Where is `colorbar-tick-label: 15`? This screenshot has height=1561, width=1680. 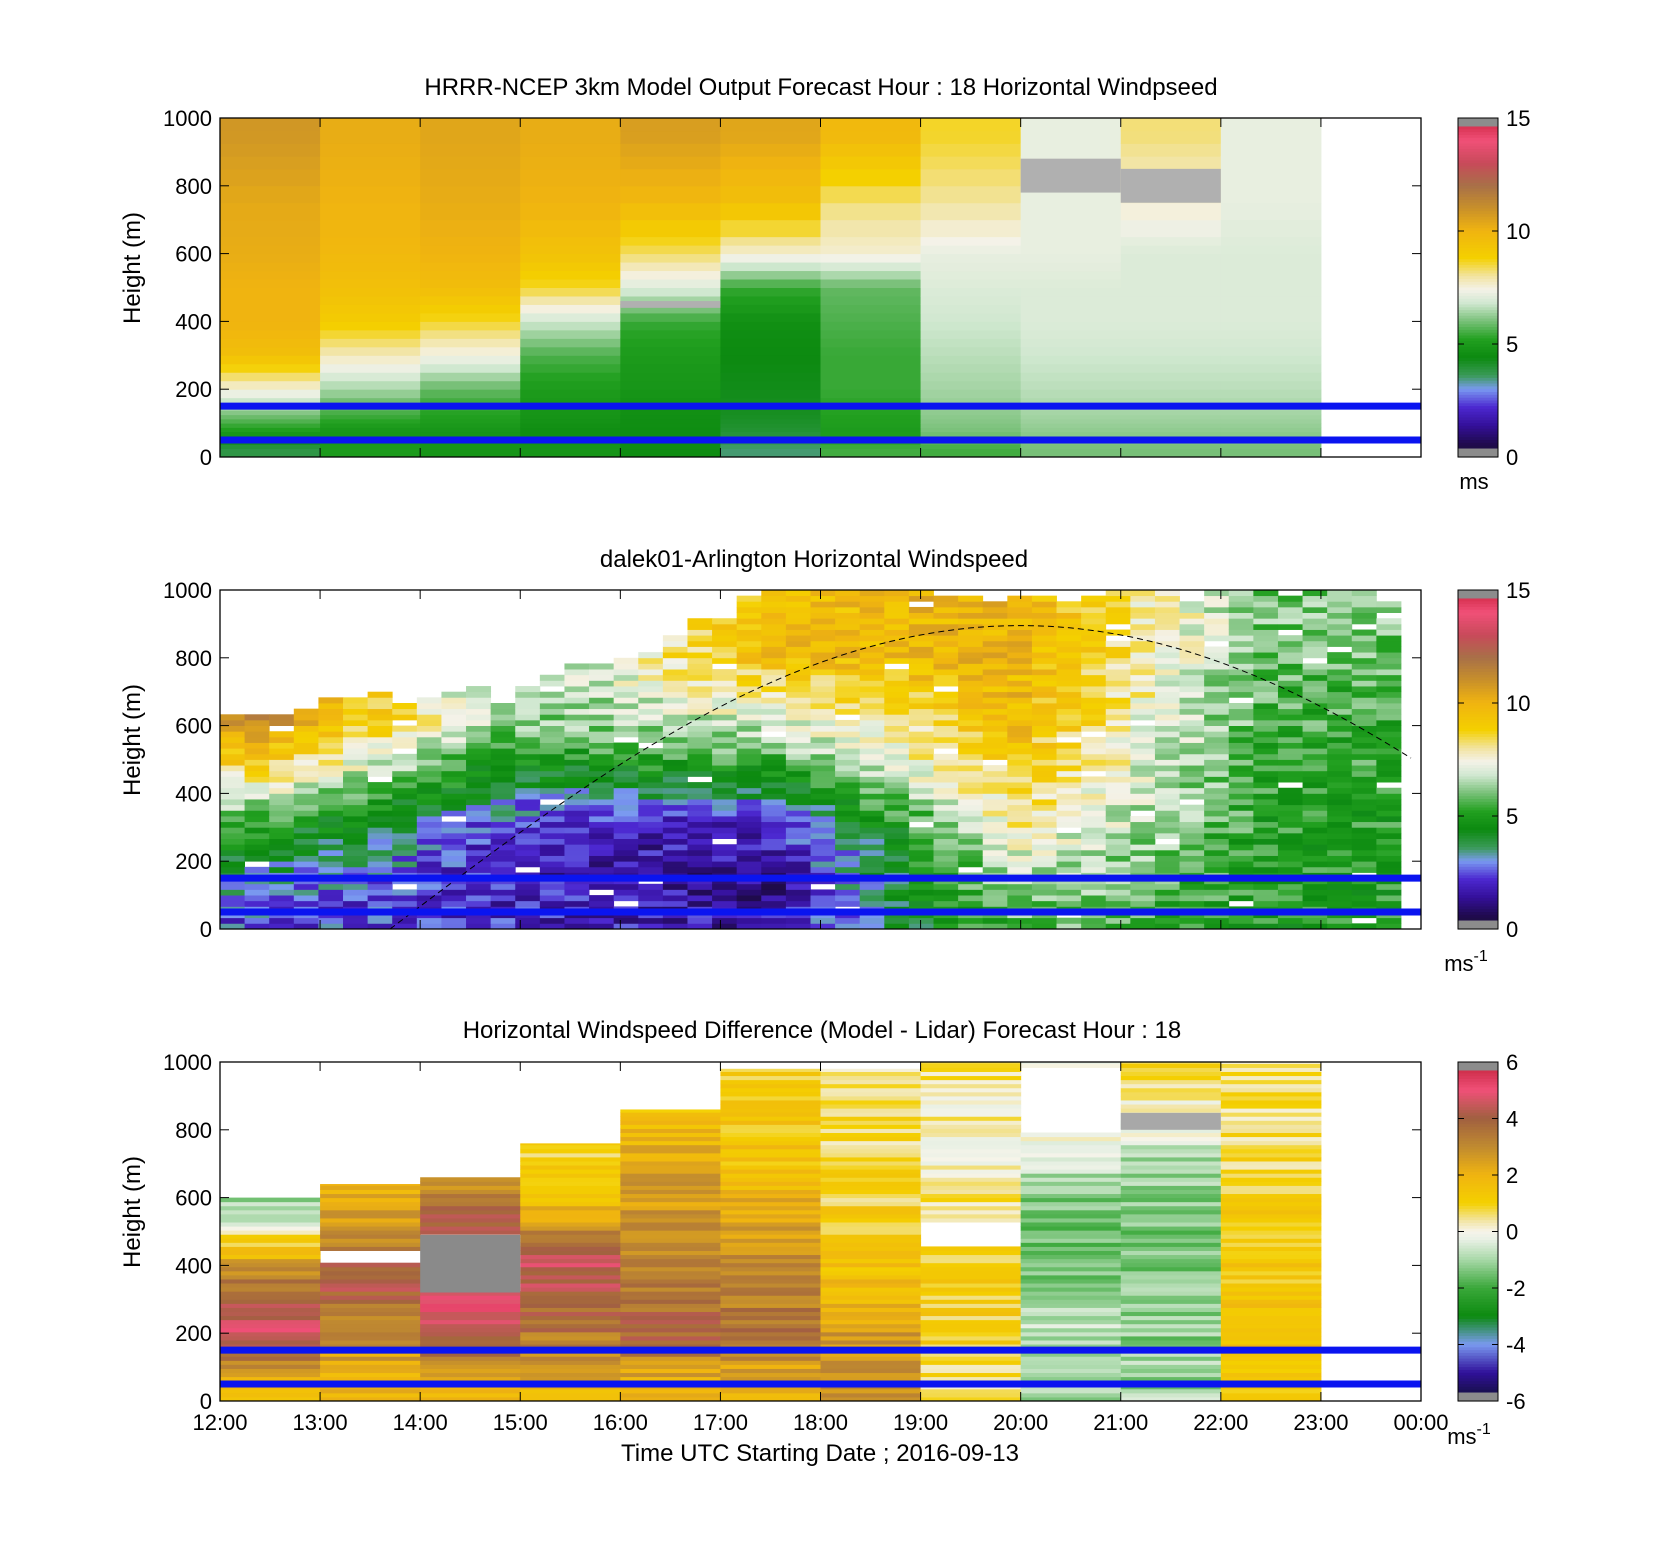 colorbar-tick-label: 15 is located at coordinates (1518, 118).